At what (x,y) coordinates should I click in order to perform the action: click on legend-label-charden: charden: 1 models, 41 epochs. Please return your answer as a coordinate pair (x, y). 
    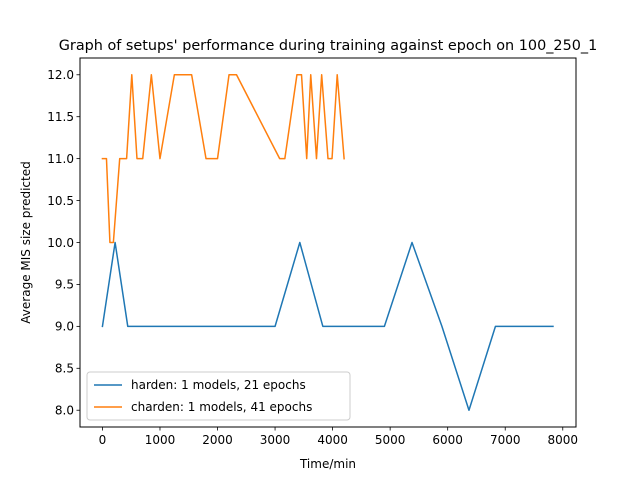
    Looking at the image, I should click on (221, 407).